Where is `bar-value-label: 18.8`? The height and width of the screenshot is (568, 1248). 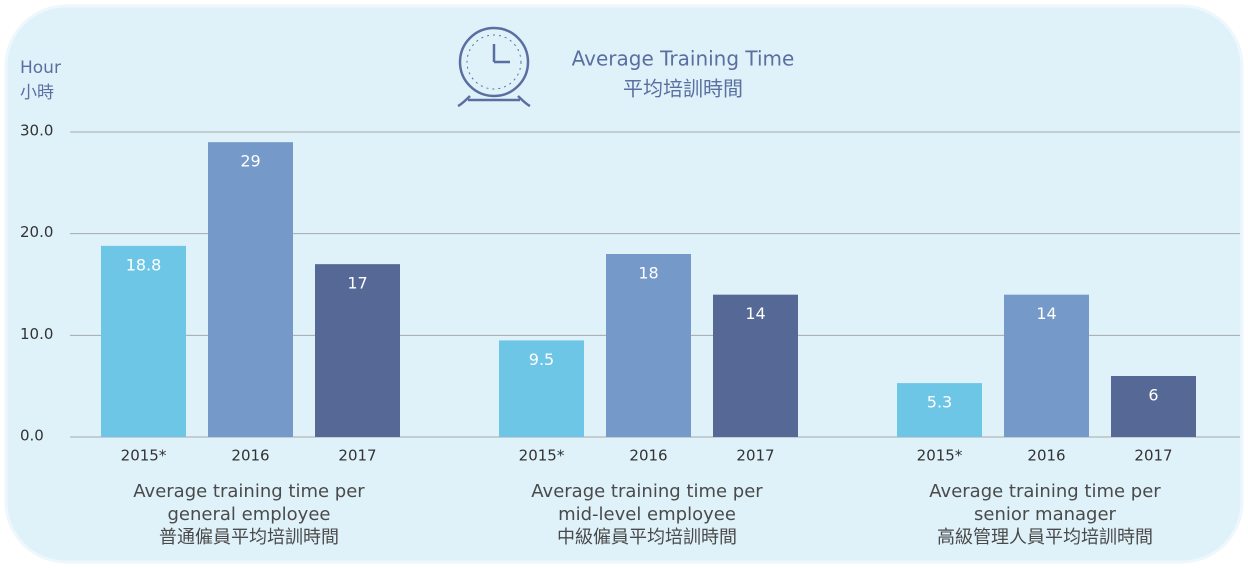 bar-value-label: 18.8 is located at coordinates (144, 264).